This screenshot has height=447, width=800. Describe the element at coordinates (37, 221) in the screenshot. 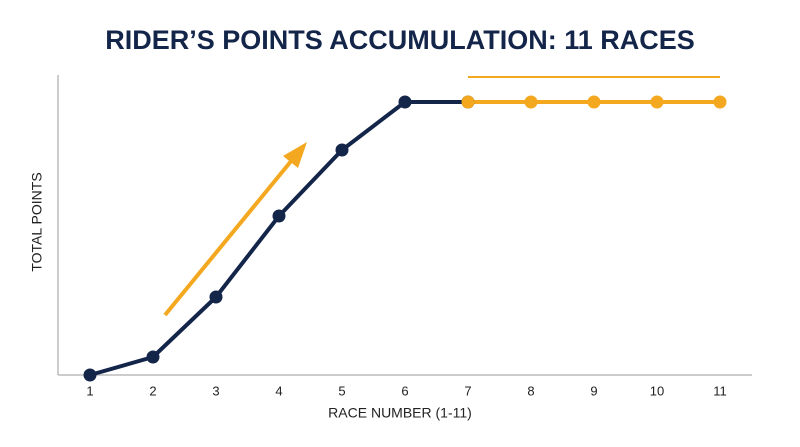

I see `y-axis-label: TOTAL POINTS` at that location.